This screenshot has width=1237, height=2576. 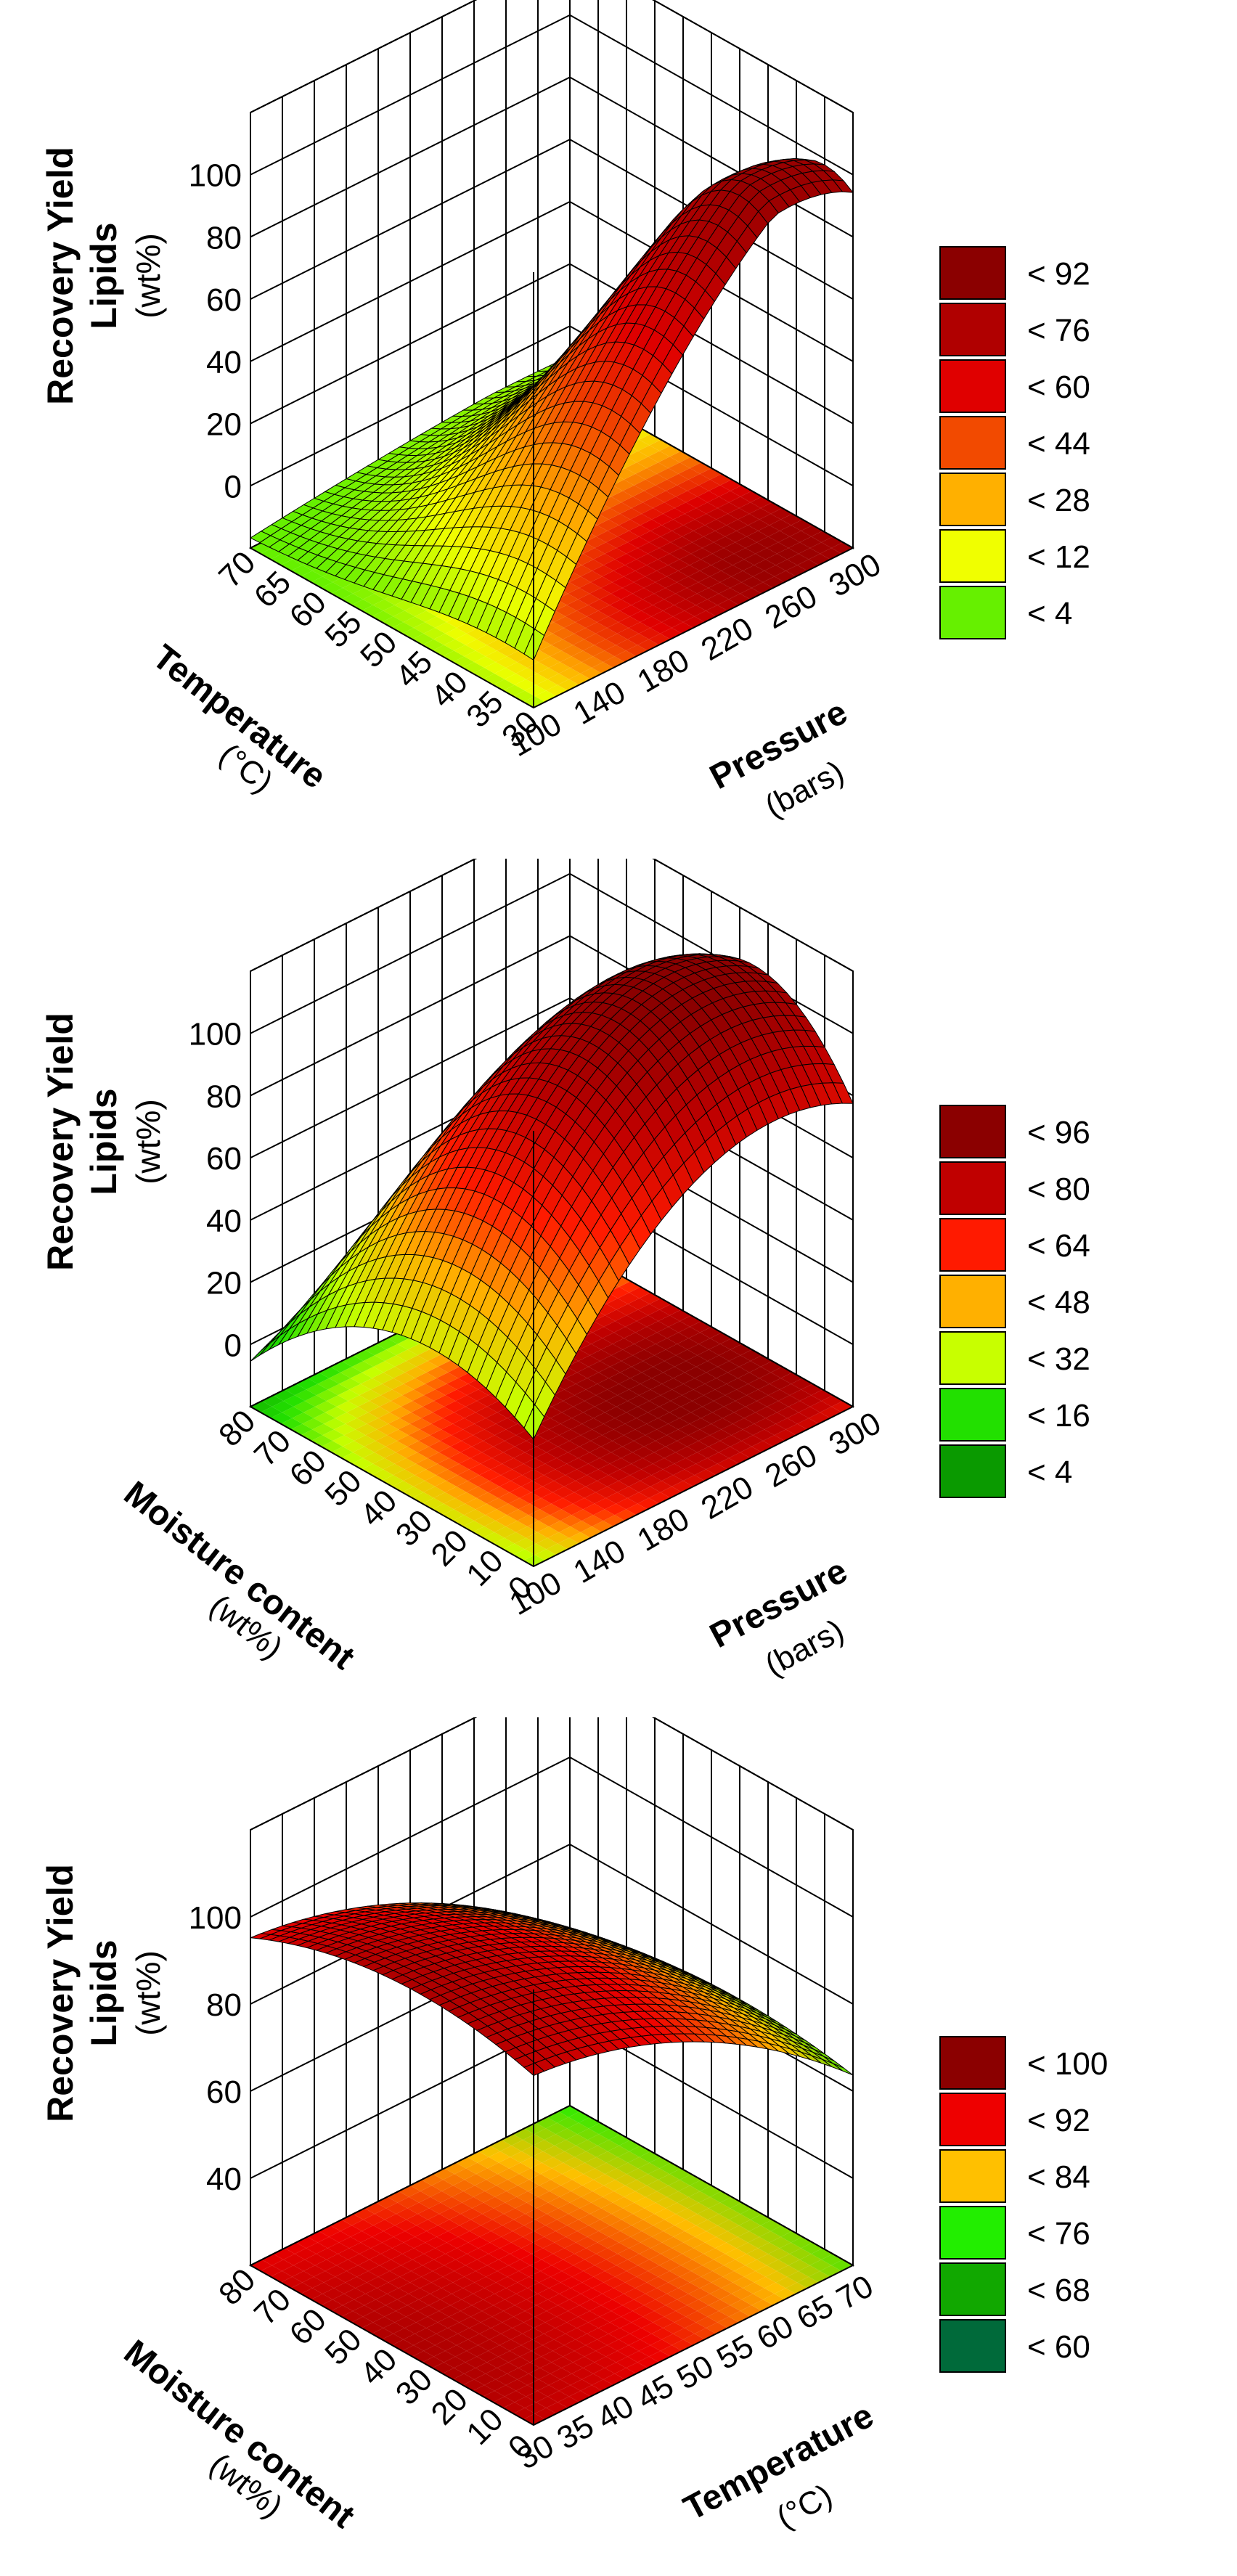 I want to click on z-tick-label: 80, so click(x=224, y=1097).